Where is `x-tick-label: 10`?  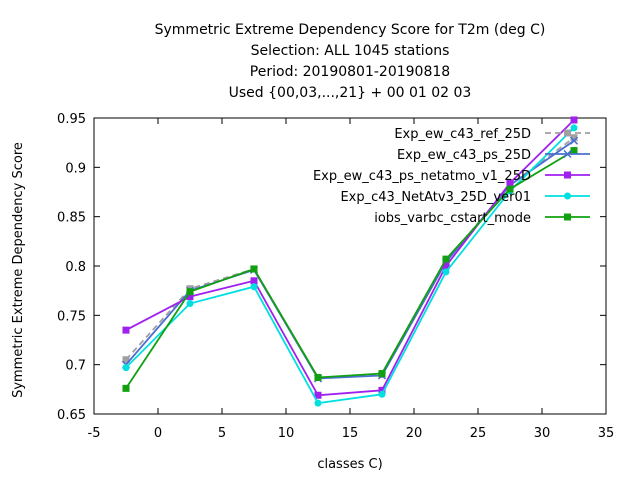 x-tick-label: 10 is located at coordinates (286, 433).